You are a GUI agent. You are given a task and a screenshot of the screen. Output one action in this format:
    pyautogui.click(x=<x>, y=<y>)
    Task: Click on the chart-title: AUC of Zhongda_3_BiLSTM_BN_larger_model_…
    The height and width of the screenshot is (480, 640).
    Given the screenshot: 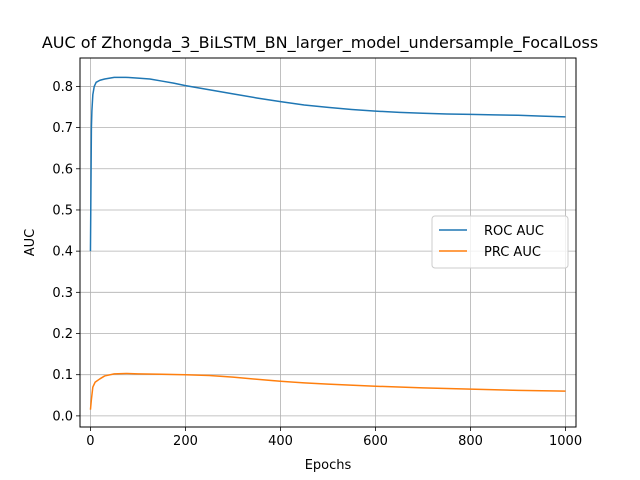 What is the action you would take?
    pyautogui.click(x=320, y=43)
    